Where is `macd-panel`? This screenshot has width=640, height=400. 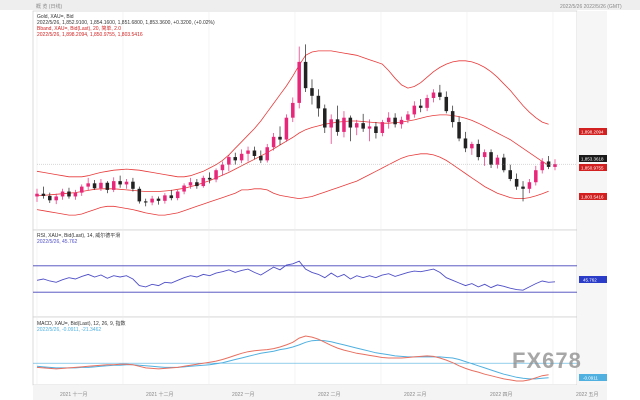
macd-panel is located at coordinates (305, 351).